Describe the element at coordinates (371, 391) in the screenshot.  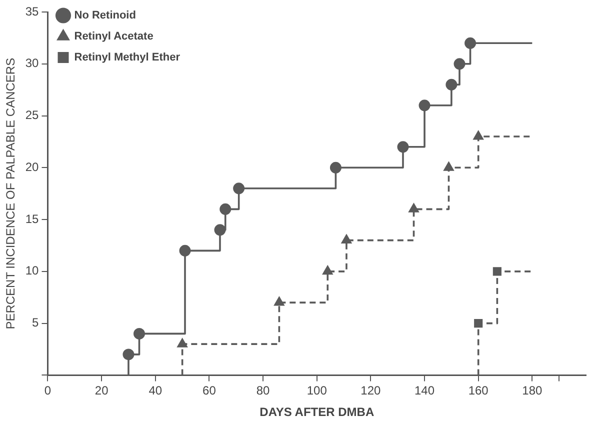
I see `x-tick-label: 120` at that location.